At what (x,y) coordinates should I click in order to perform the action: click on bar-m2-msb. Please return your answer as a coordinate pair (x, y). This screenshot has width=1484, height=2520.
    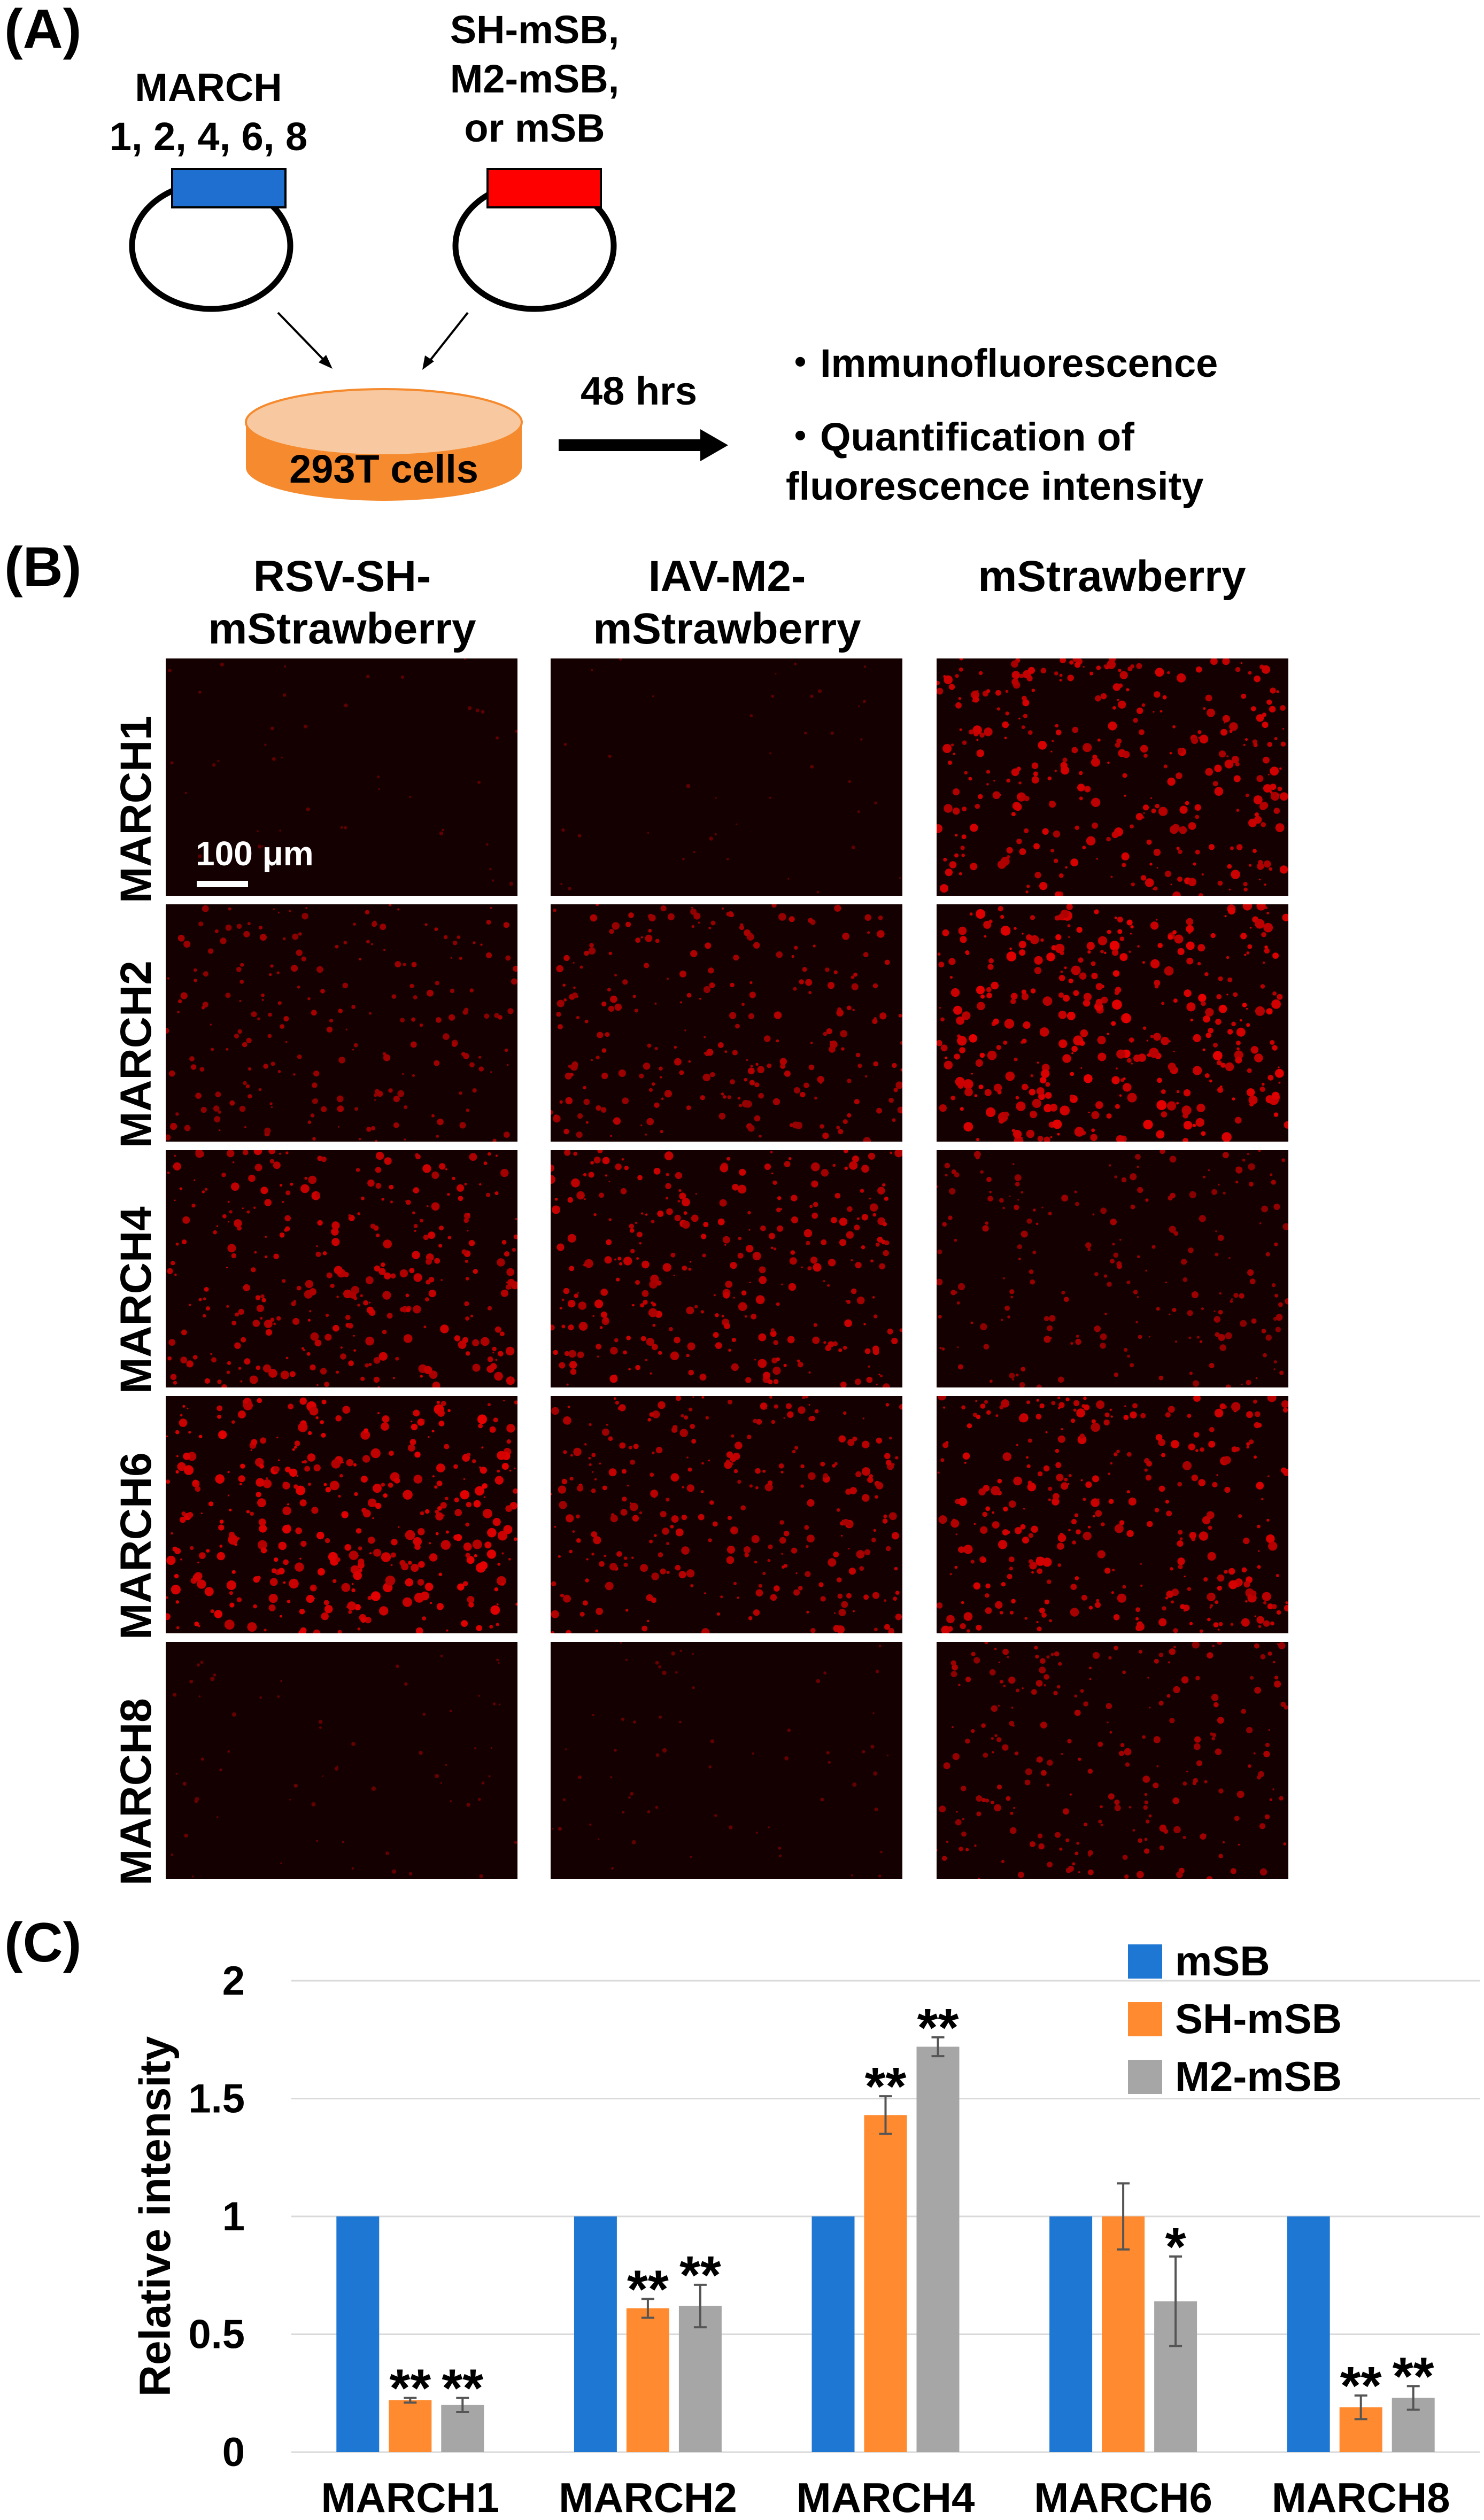
    Looking at the image, I should click on (938, 2249).